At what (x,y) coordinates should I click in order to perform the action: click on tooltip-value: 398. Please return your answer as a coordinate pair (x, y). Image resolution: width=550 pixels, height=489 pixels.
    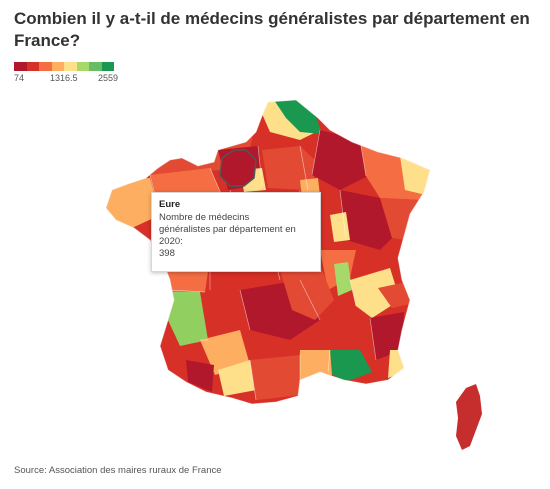
    Looking at the image, I should click on (167, 253).